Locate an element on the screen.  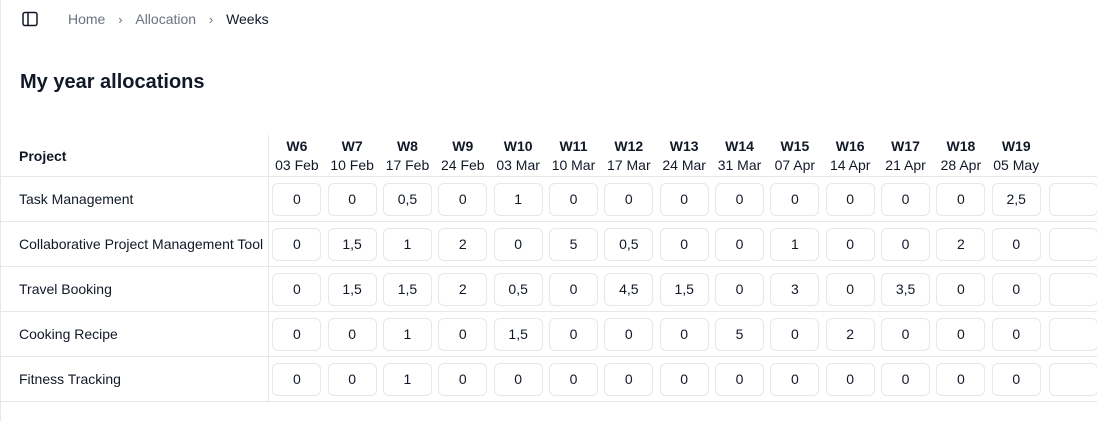
page-title: My year allocations is located at coordinates (112, 82).